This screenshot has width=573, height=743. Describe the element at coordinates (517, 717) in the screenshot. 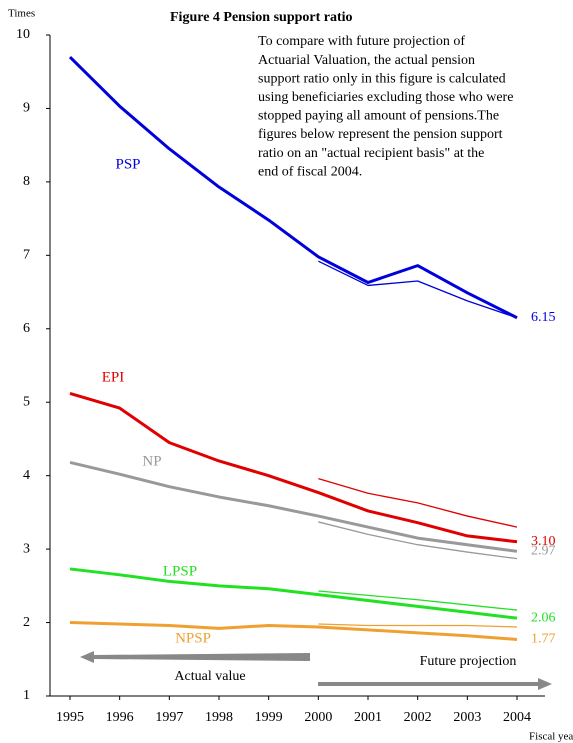

I see `x-tick-label: 2004` at that location.